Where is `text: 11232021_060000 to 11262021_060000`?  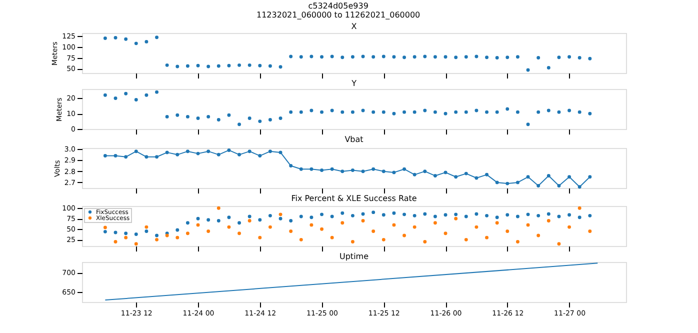
text: 11232021_060000 to 11262021_060000 is located at coordinates (338, 15).